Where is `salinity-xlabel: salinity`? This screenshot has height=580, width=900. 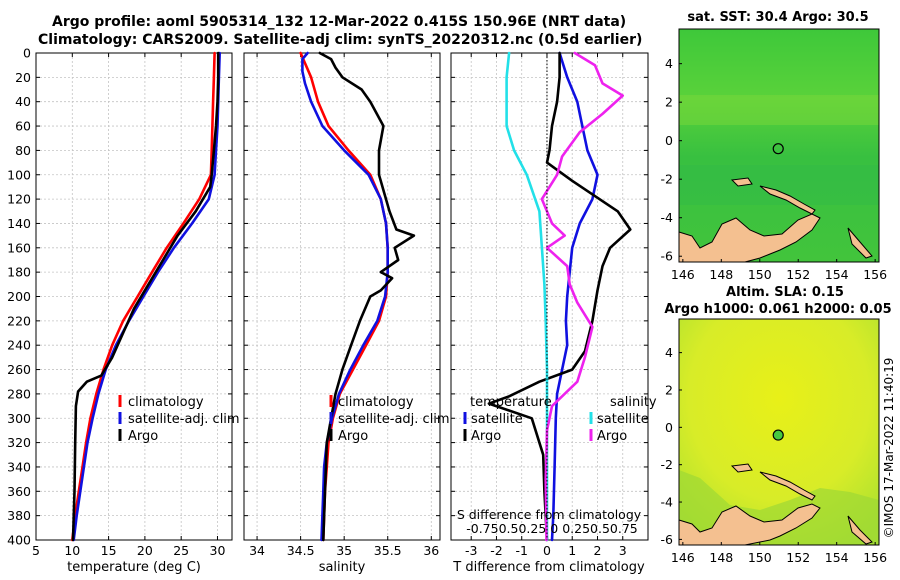
salinity-xlabel: salinity is located at coordinates (342, 567).